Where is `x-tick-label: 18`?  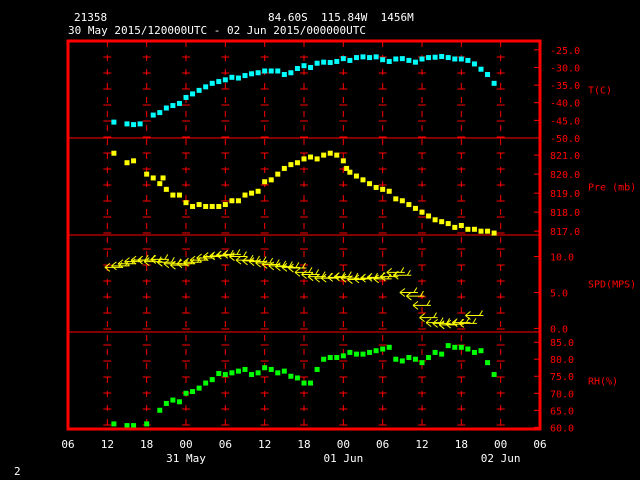
x-tick-label: 18 is located at coordinates (303, 444).